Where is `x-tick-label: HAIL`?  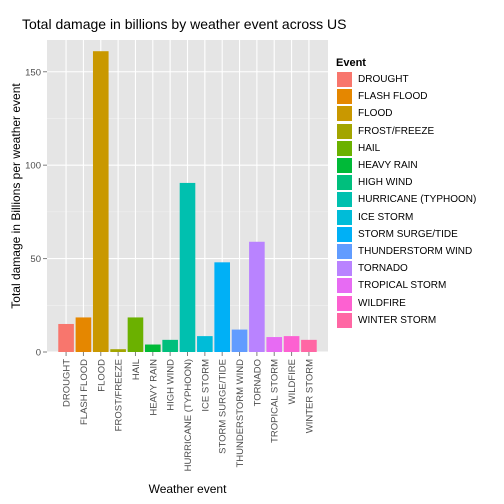
x-tick-label: HAIL is located at coordinates (136, 369).